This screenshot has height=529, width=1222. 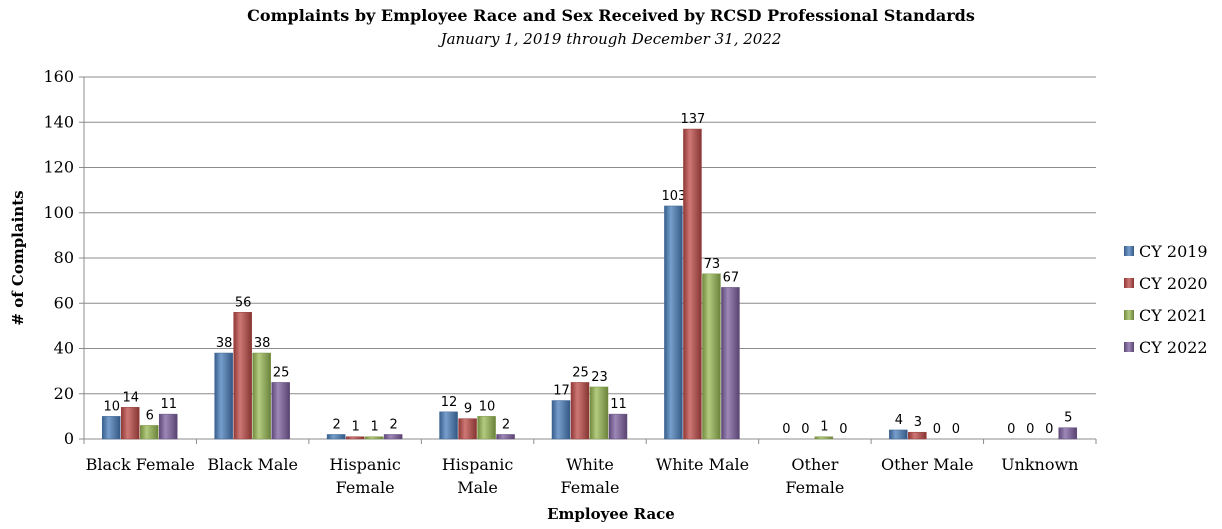 I want to click on data-label: 17, so click(x=561, y=391).